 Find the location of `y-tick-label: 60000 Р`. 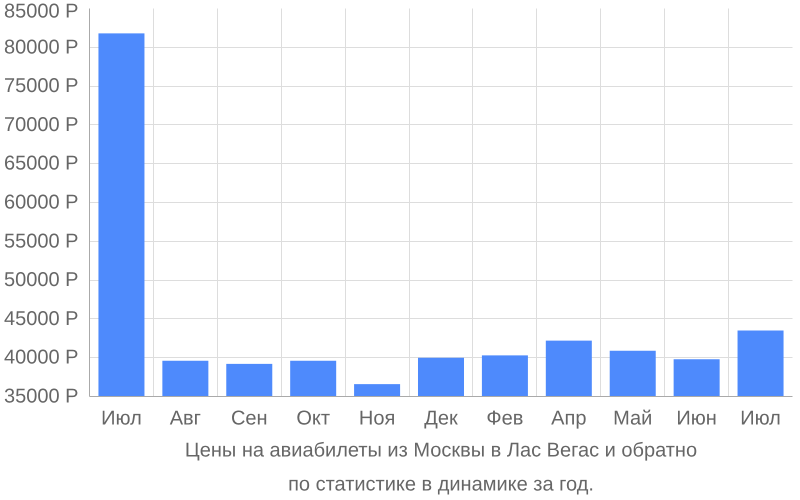

y-tick-label: 60000 Р is located at coordinates (41, 203).